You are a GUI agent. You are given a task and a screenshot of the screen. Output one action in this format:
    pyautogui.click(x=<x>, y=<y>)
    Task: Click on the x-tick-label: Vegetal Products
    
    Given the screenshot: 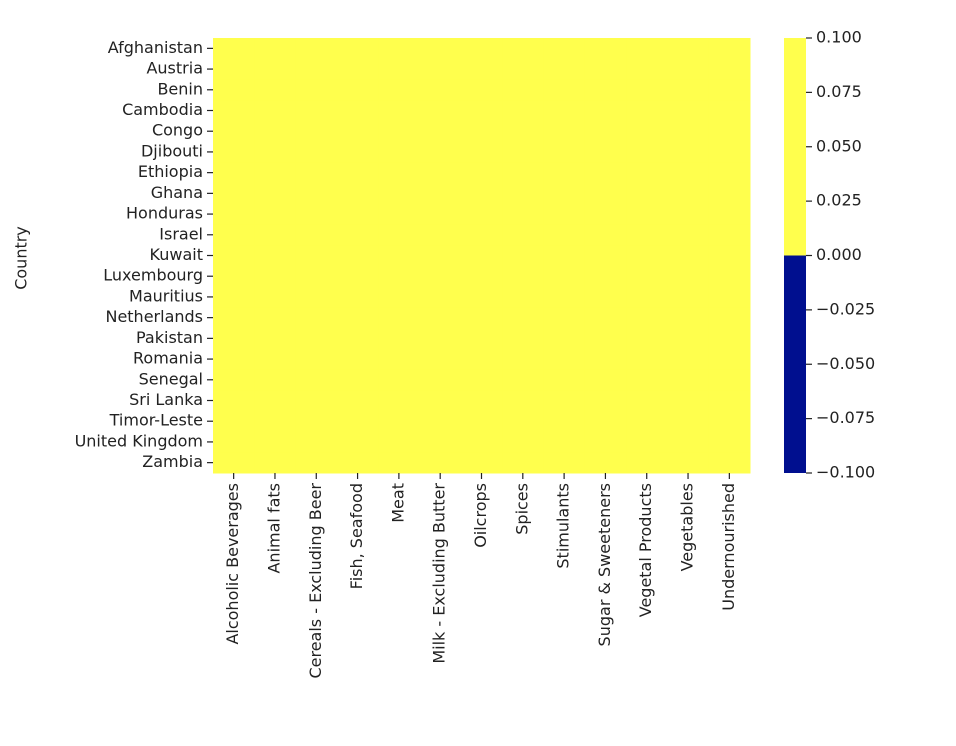 What is the action you would take?
    pyautogui.click(x=645, y=550)
    